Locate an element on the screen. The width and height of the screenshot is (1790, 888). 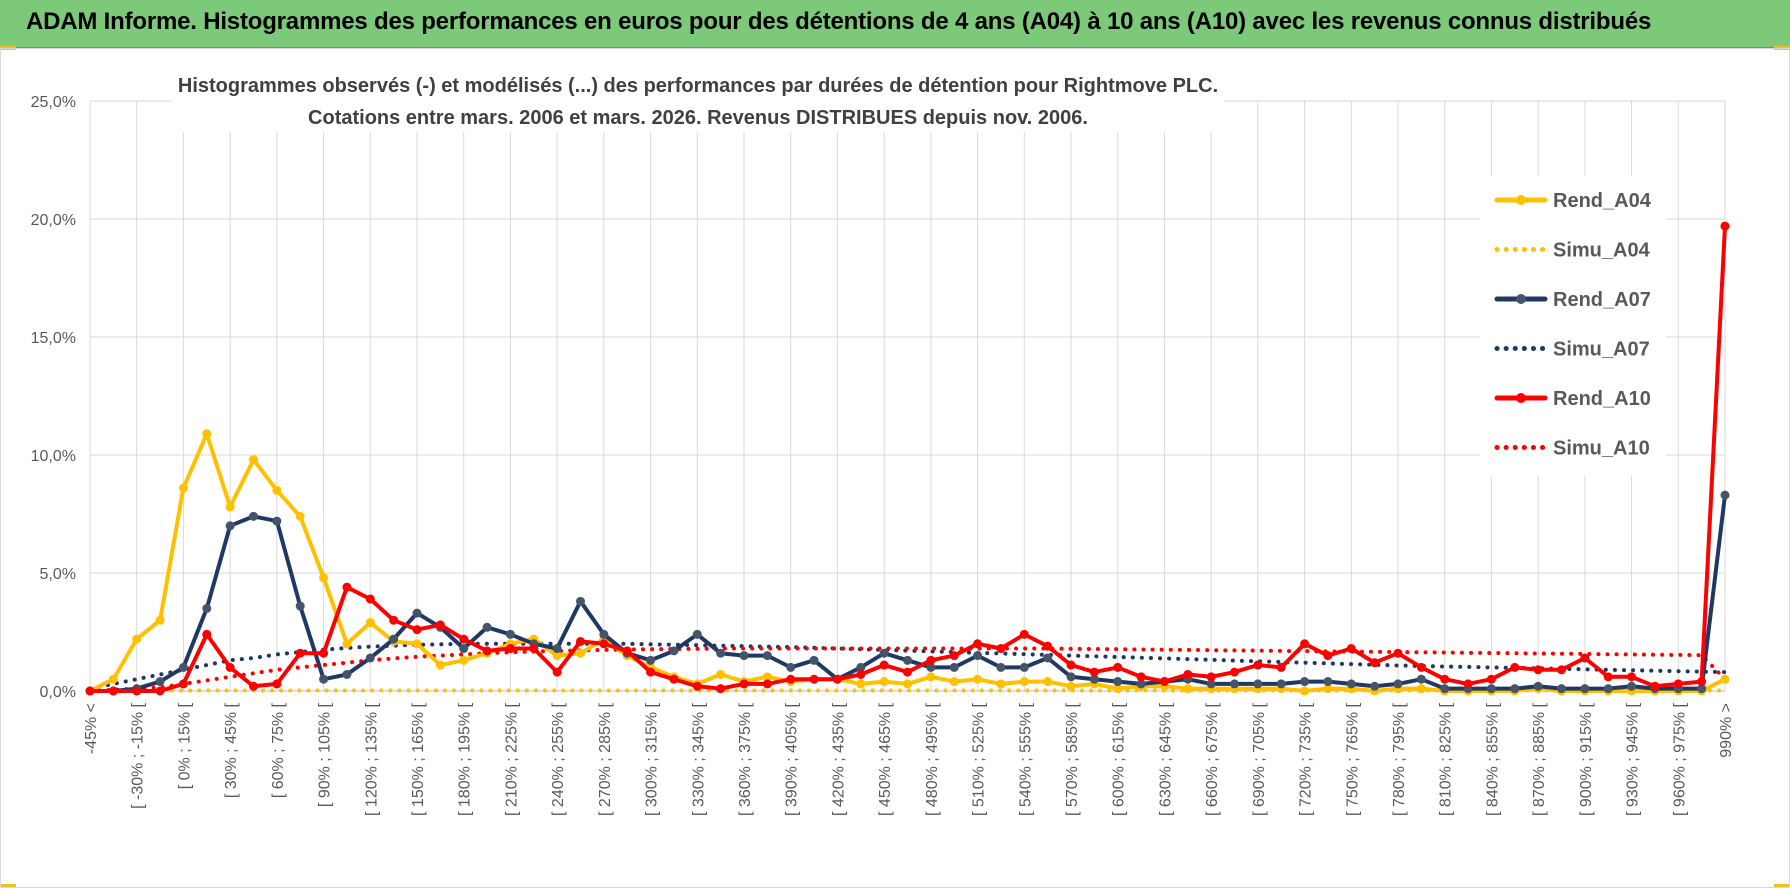
legend-label-rend_a10: Rend_A10 is located at coordinates (1602, 399).